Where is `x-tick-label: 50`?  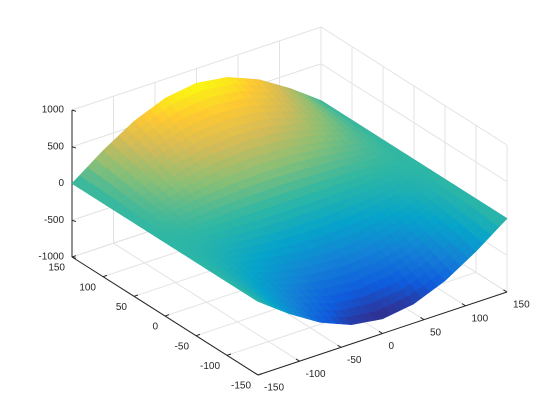
x-tick-label: 50 is located at coordinates (436, 332).